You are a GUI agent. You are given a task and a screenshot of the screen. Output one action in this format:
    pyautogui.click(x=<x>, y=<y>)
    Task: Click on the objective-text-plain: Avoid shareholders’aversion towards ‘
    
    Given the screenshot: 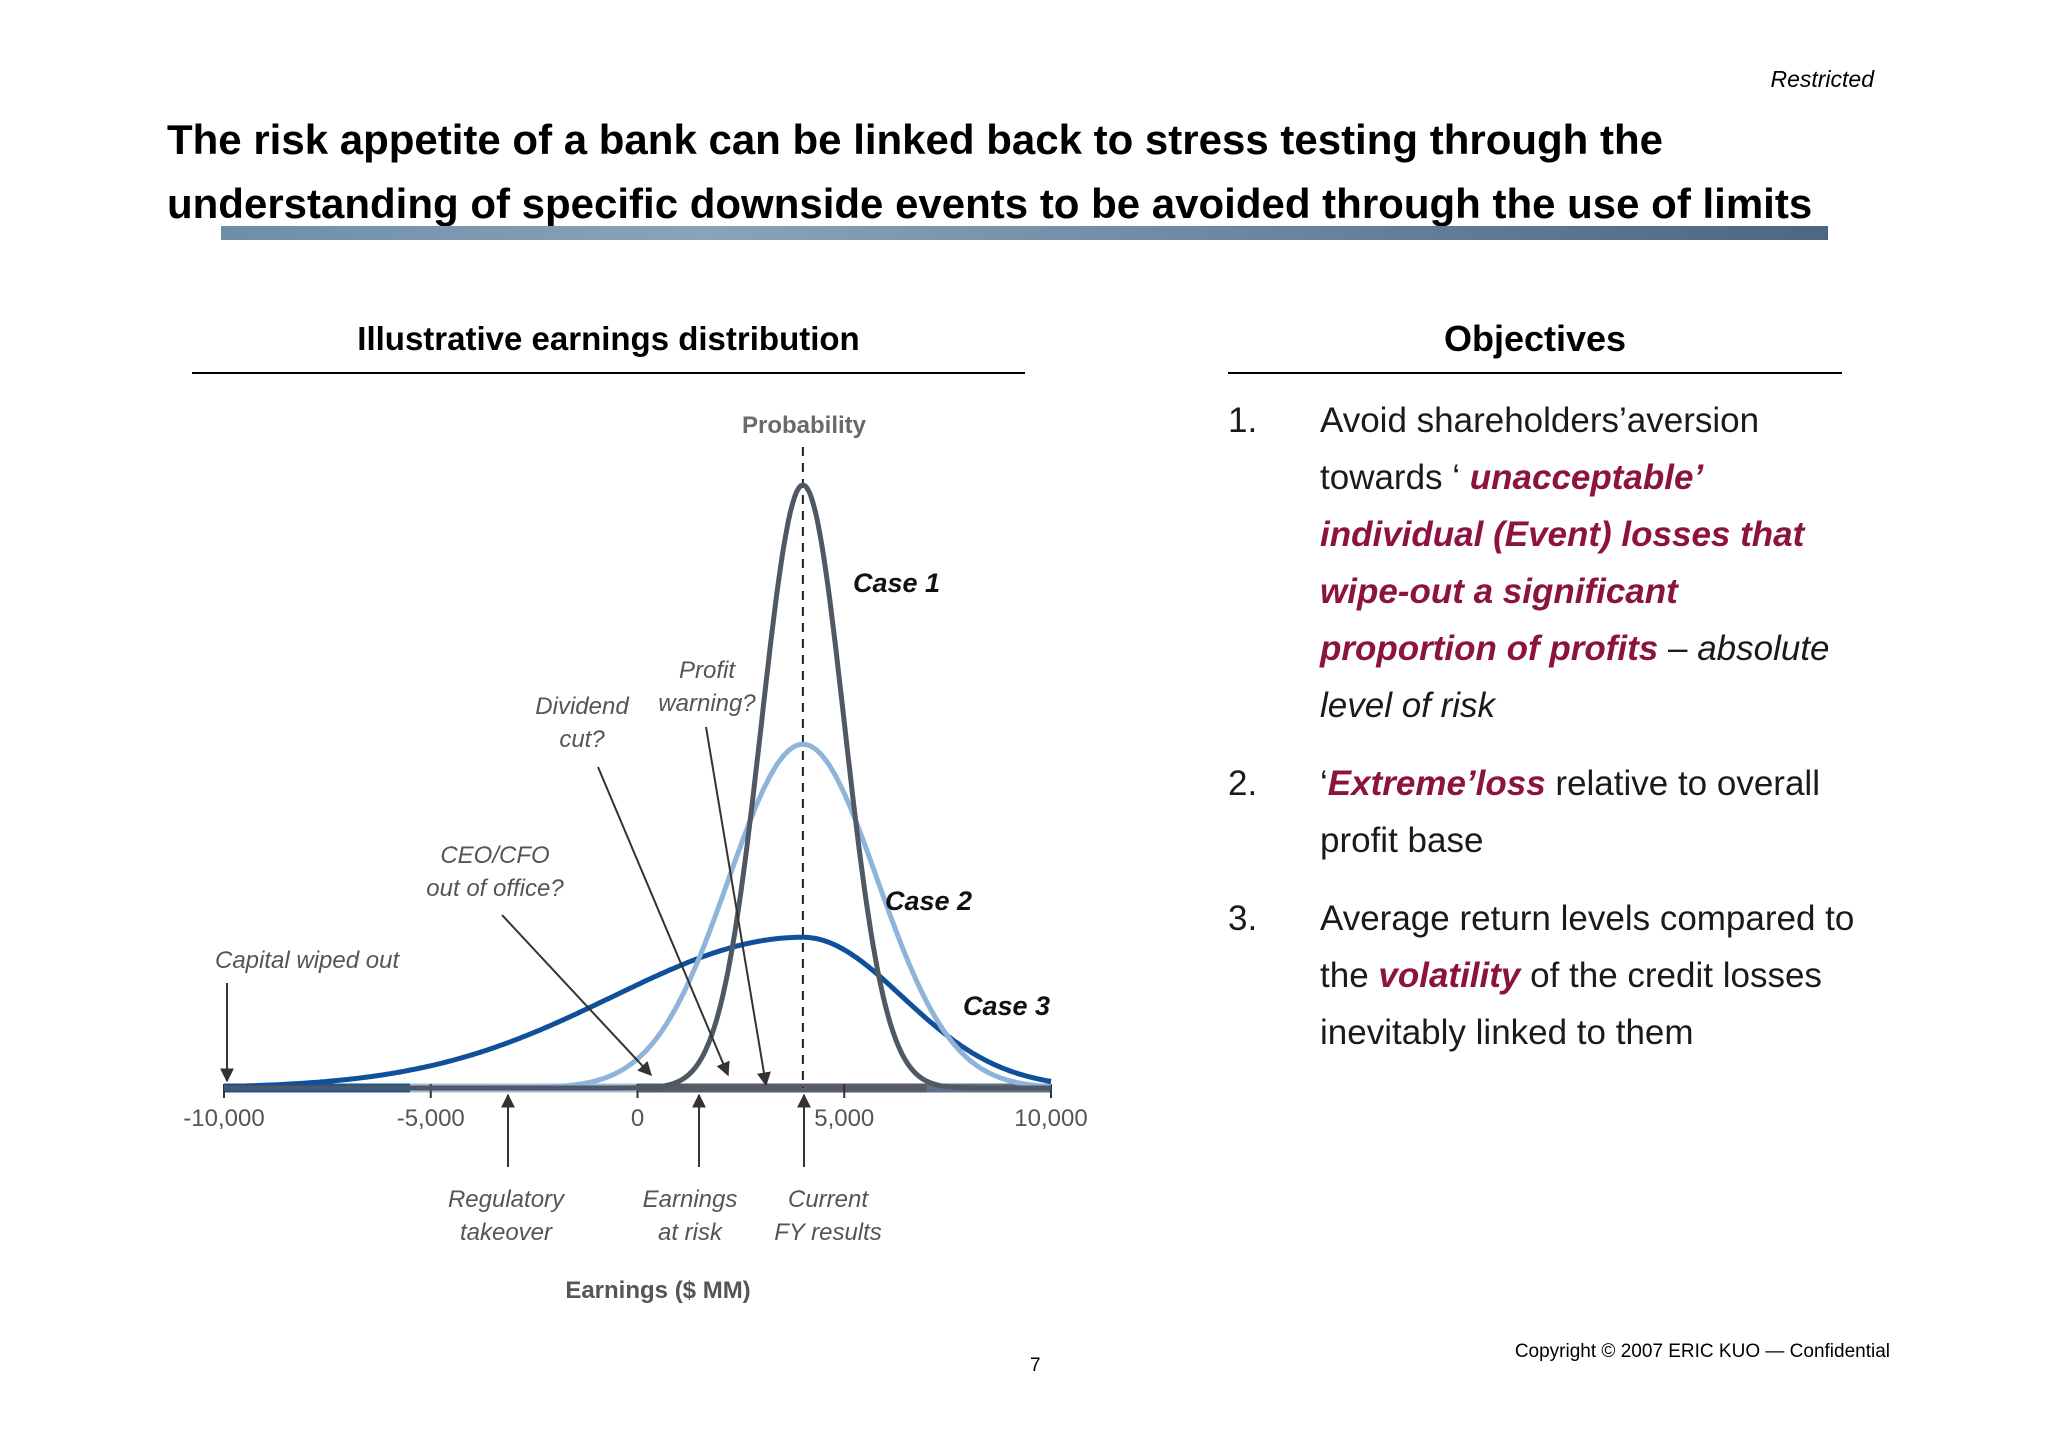 What is the action you would take?
    pyautogui.click(x=1540, y=449)
    